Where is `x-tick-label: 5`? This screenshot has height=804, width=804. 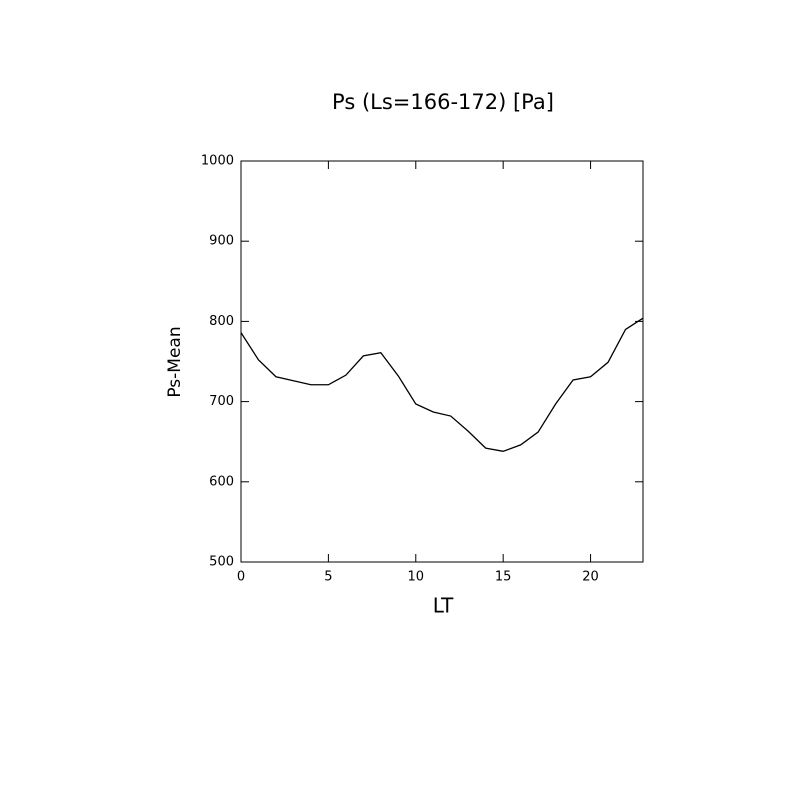
x-tick-label: 5 is located at coordinates (328, 577).